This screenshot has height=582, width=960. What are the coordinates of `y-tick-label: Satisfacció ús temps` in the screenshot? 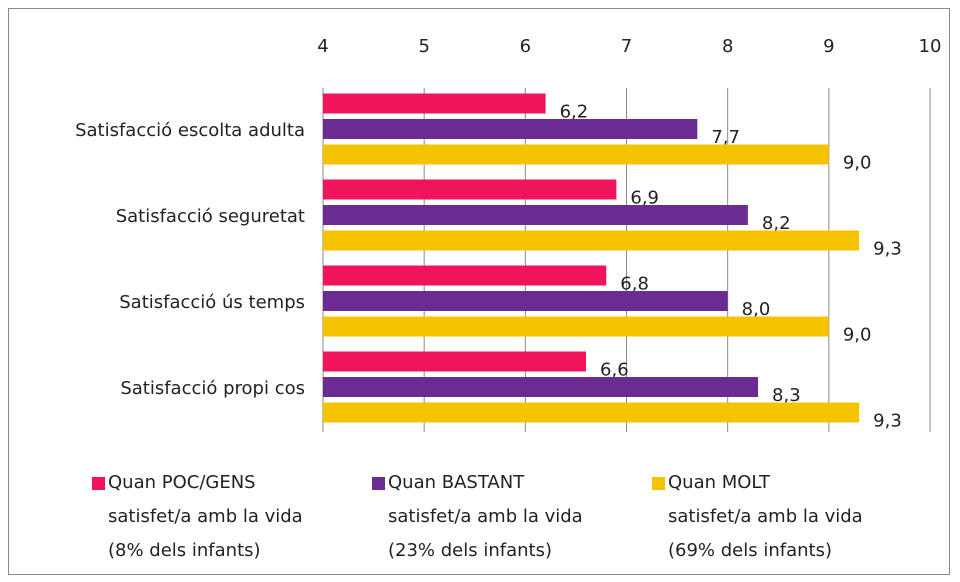 It's located at (212, 302).